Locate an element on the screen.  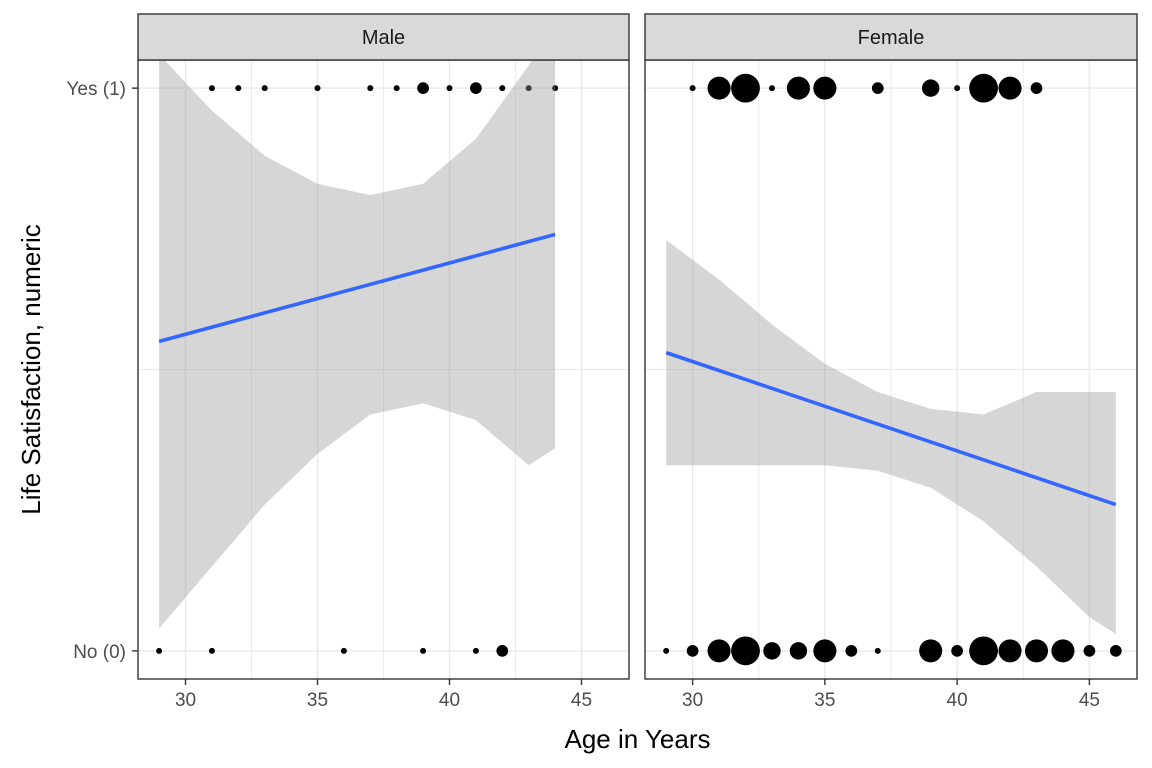
y-axis-title: Life Satisfaction, numeric is located at coordinates (31, 369).